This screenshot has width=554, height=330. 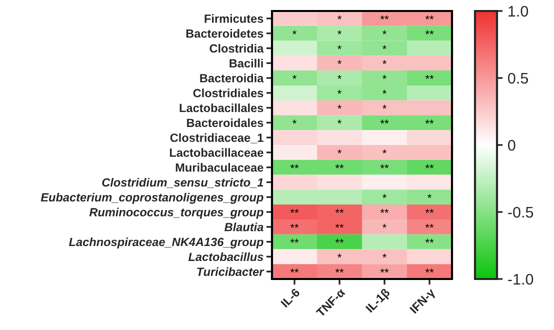 I want to click on y-tick-label: Lactobacillus, so click(x=226, y=257).